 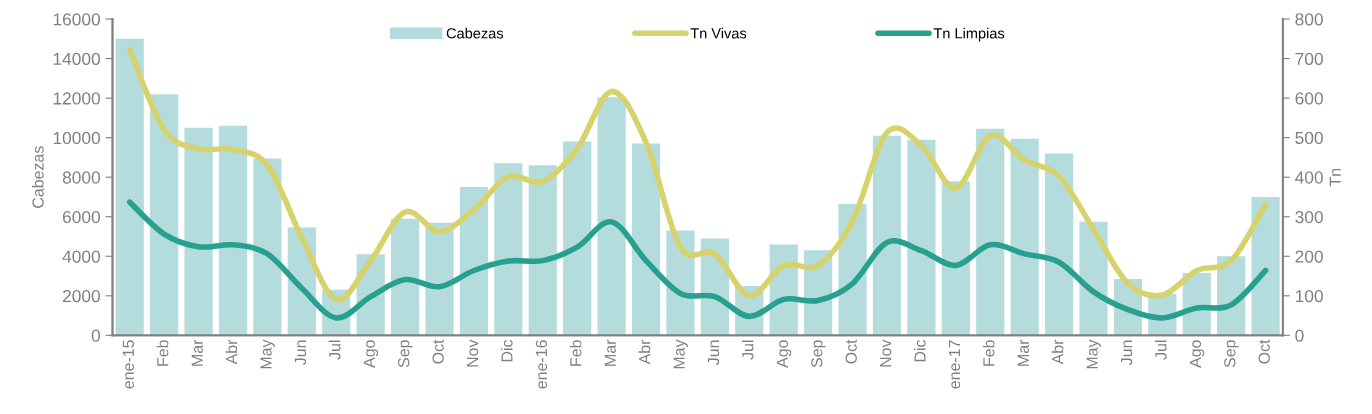 I want to click on y2-tick-label: 0, so click(x=1299, y=335).